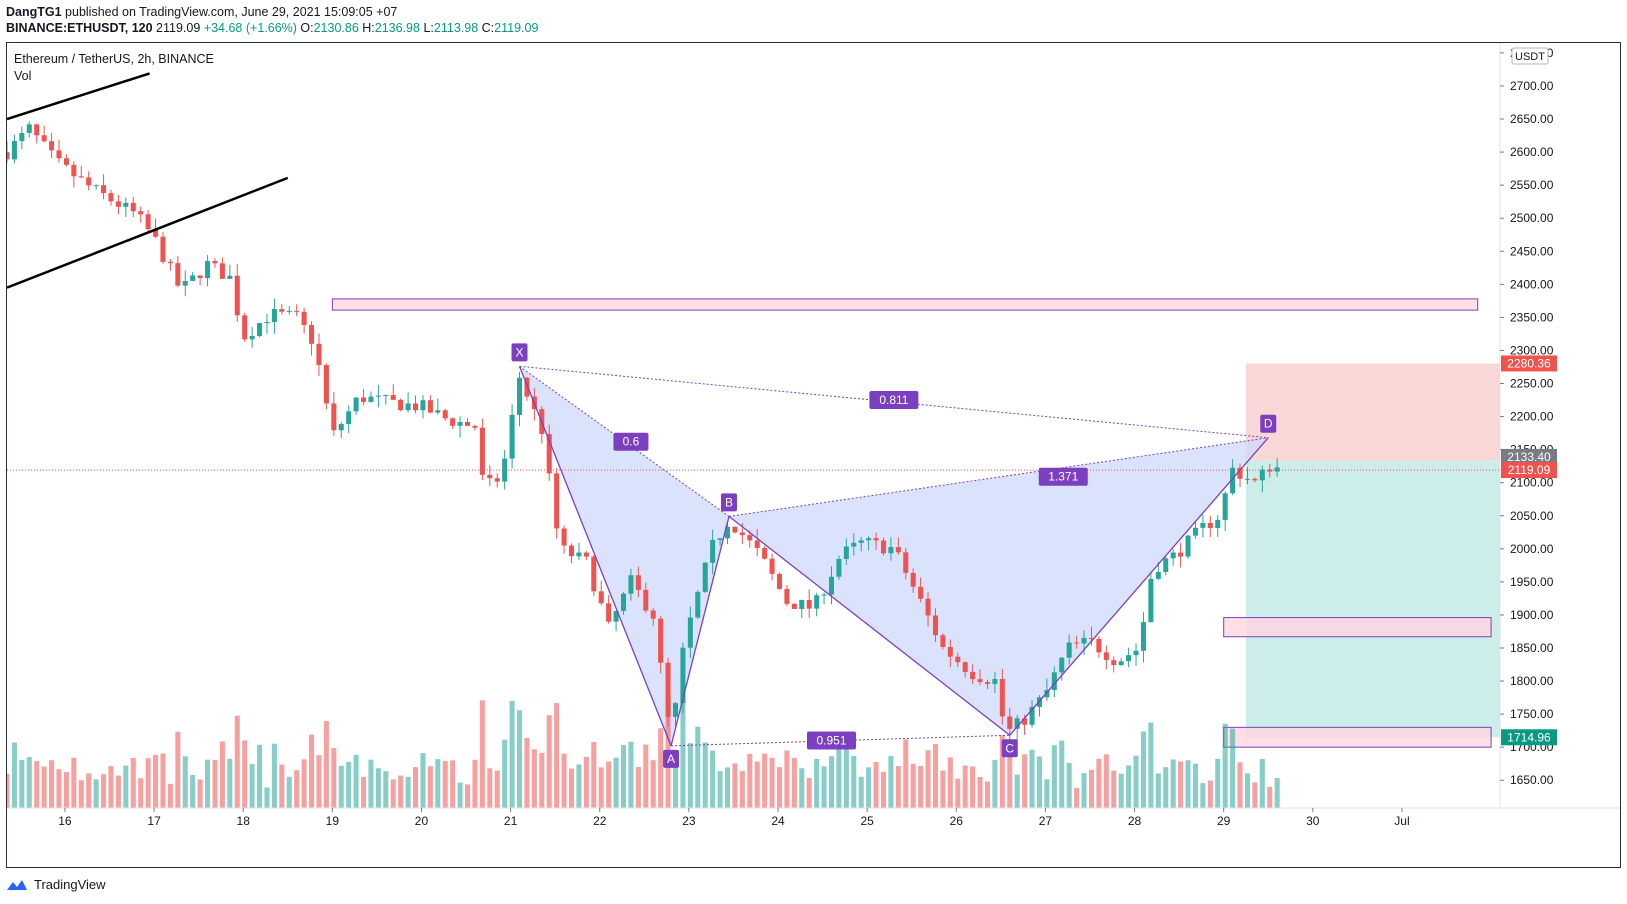  Describe the element at coordinates (154, 821) in the screenshot. I see `x-tick-label: 17` at that location.